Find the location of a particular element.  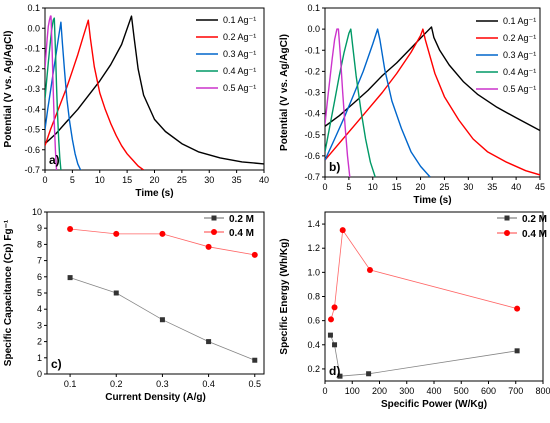

y-tick-label: -0.2 is located at coordinates (32, 69).